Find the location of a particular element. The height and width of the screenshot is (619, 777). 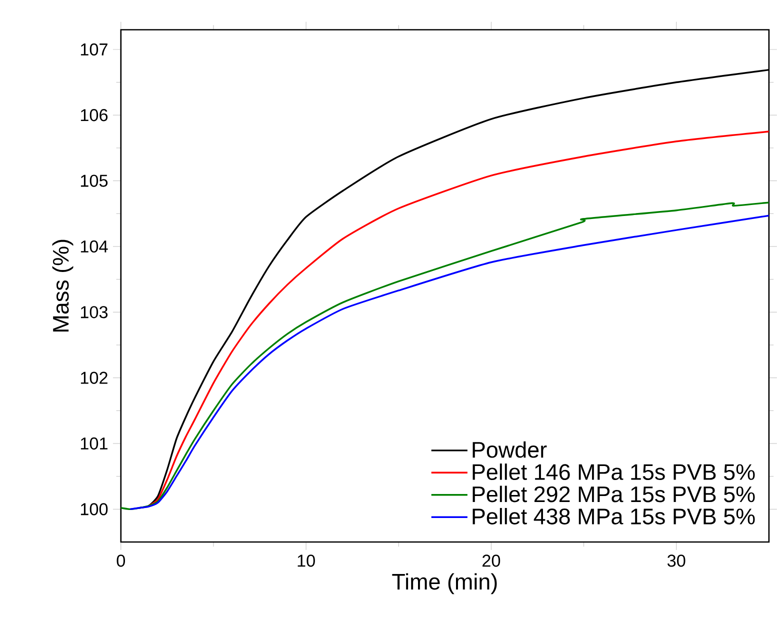

y-tick-label: 107 is located at coordinates (94, 49).